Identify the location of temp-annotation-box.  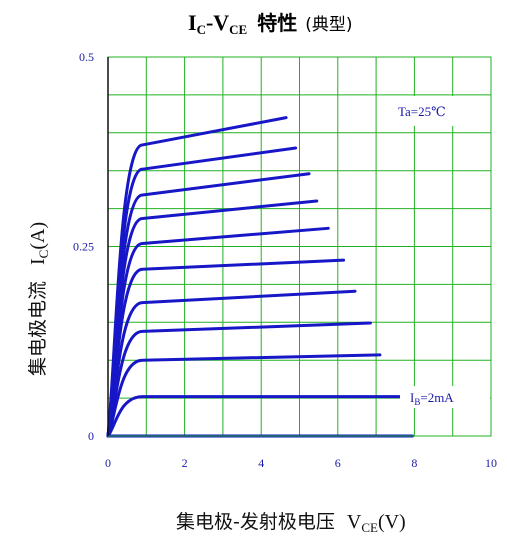
(434, 111).